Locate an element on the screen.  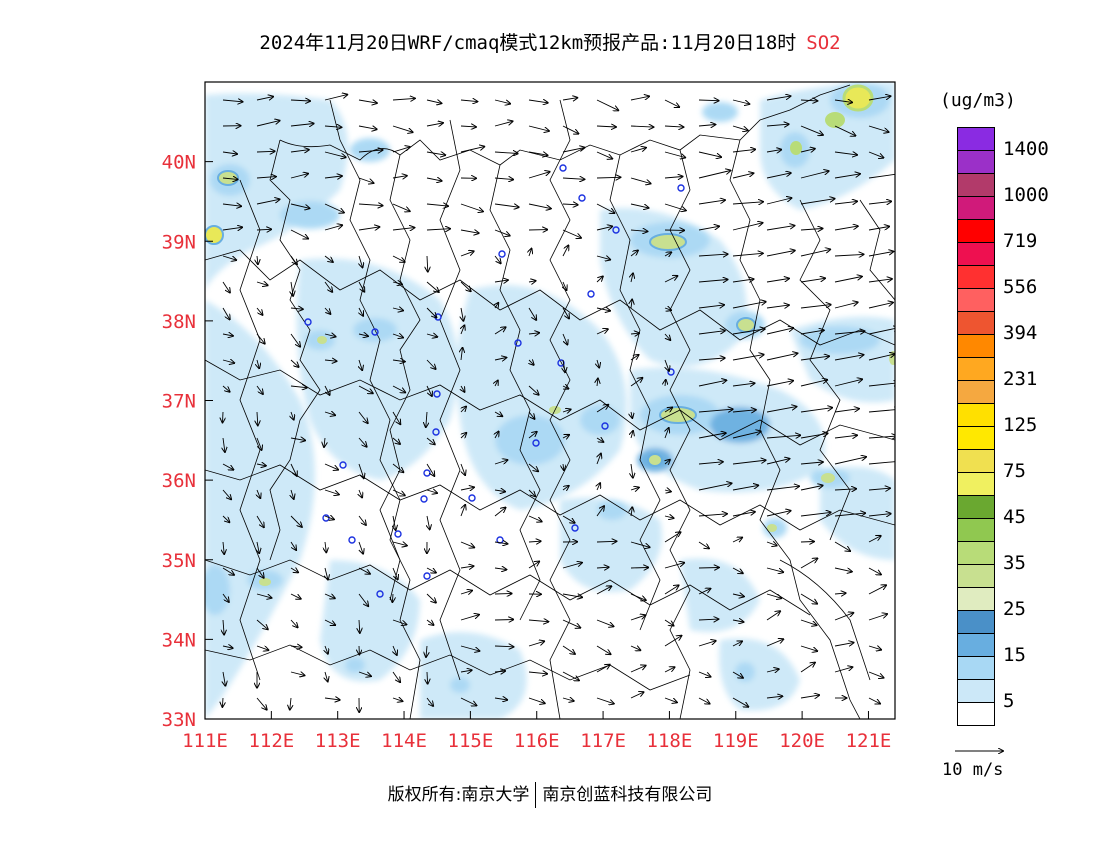
legend-label: 45 is located at coordinates (1014, 517).